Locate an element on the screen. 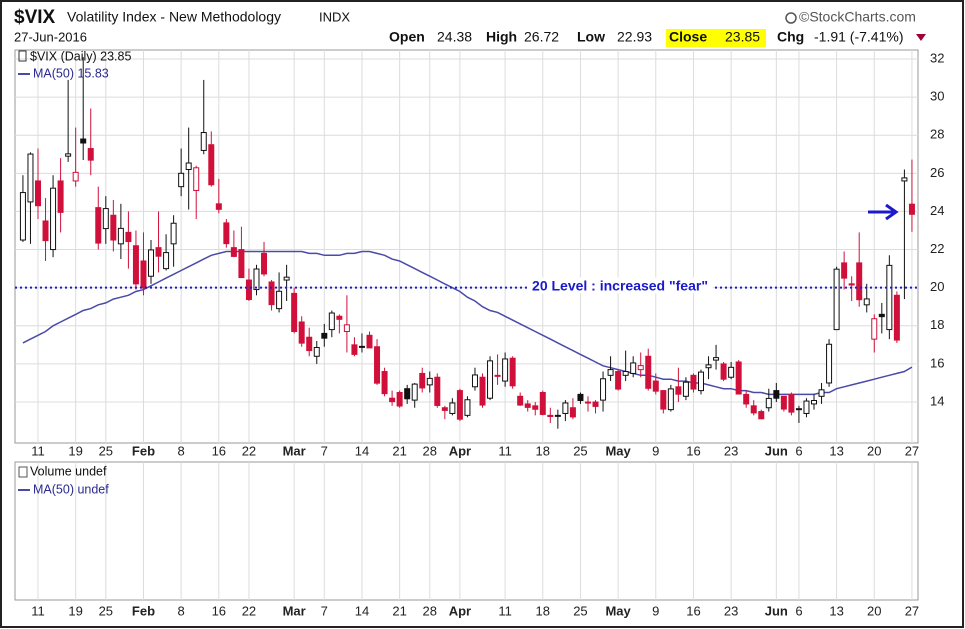  quote-value: 26.72 is located at coordinates (541, 37).